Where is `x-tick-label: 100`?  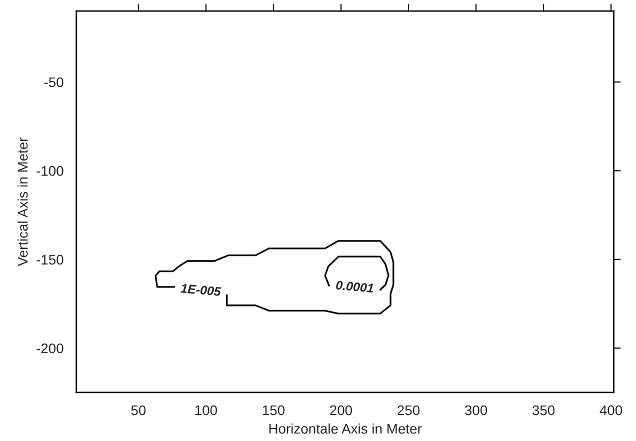
x-tick-label: 100 is located at coordinates (206, 410).